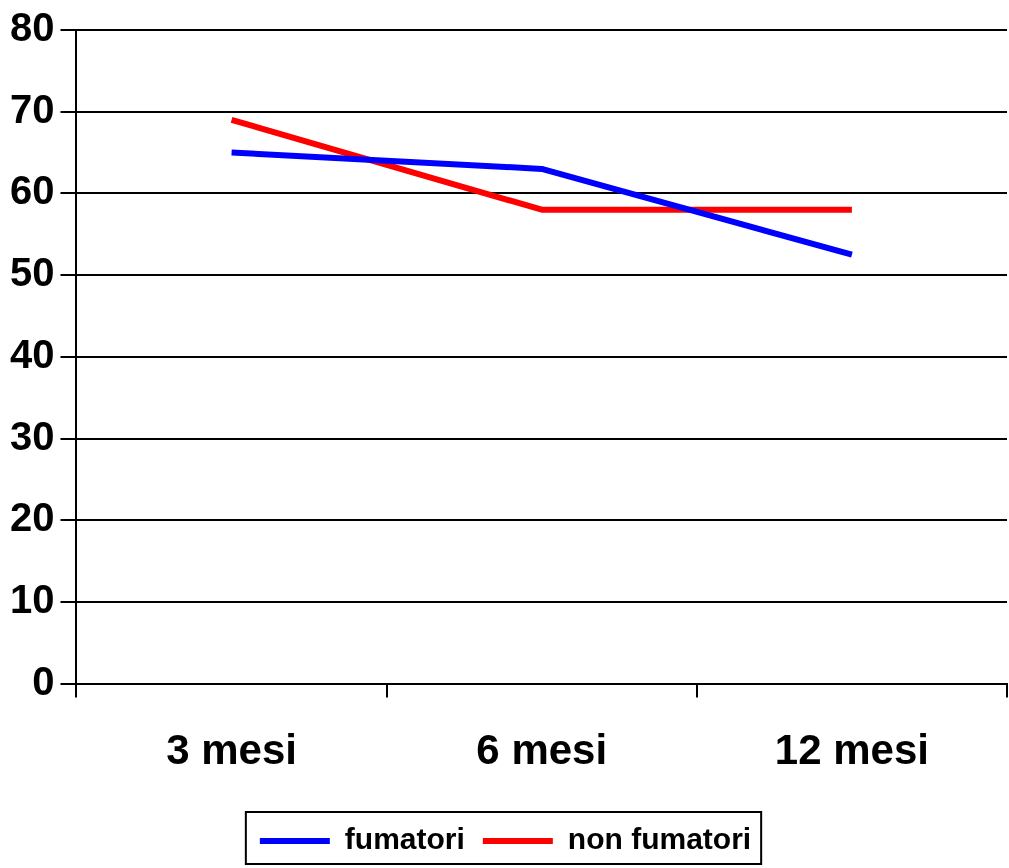 The width and height of the screenshot is (1009, 868). Describe the element at coordinates (32, 435) in the screenshot. I see `y-tick-label: 30` at that location.